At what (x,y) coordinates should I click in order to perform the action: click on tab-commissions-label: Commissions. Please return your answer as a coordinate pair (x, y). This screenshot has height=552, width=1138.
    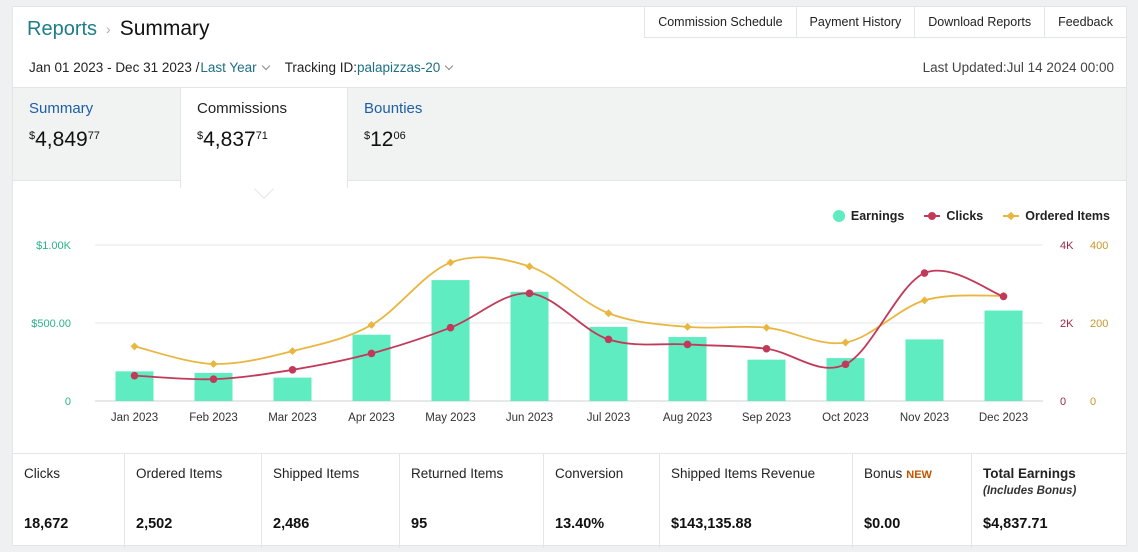
    Looking at the image, I should click on (242, 108).